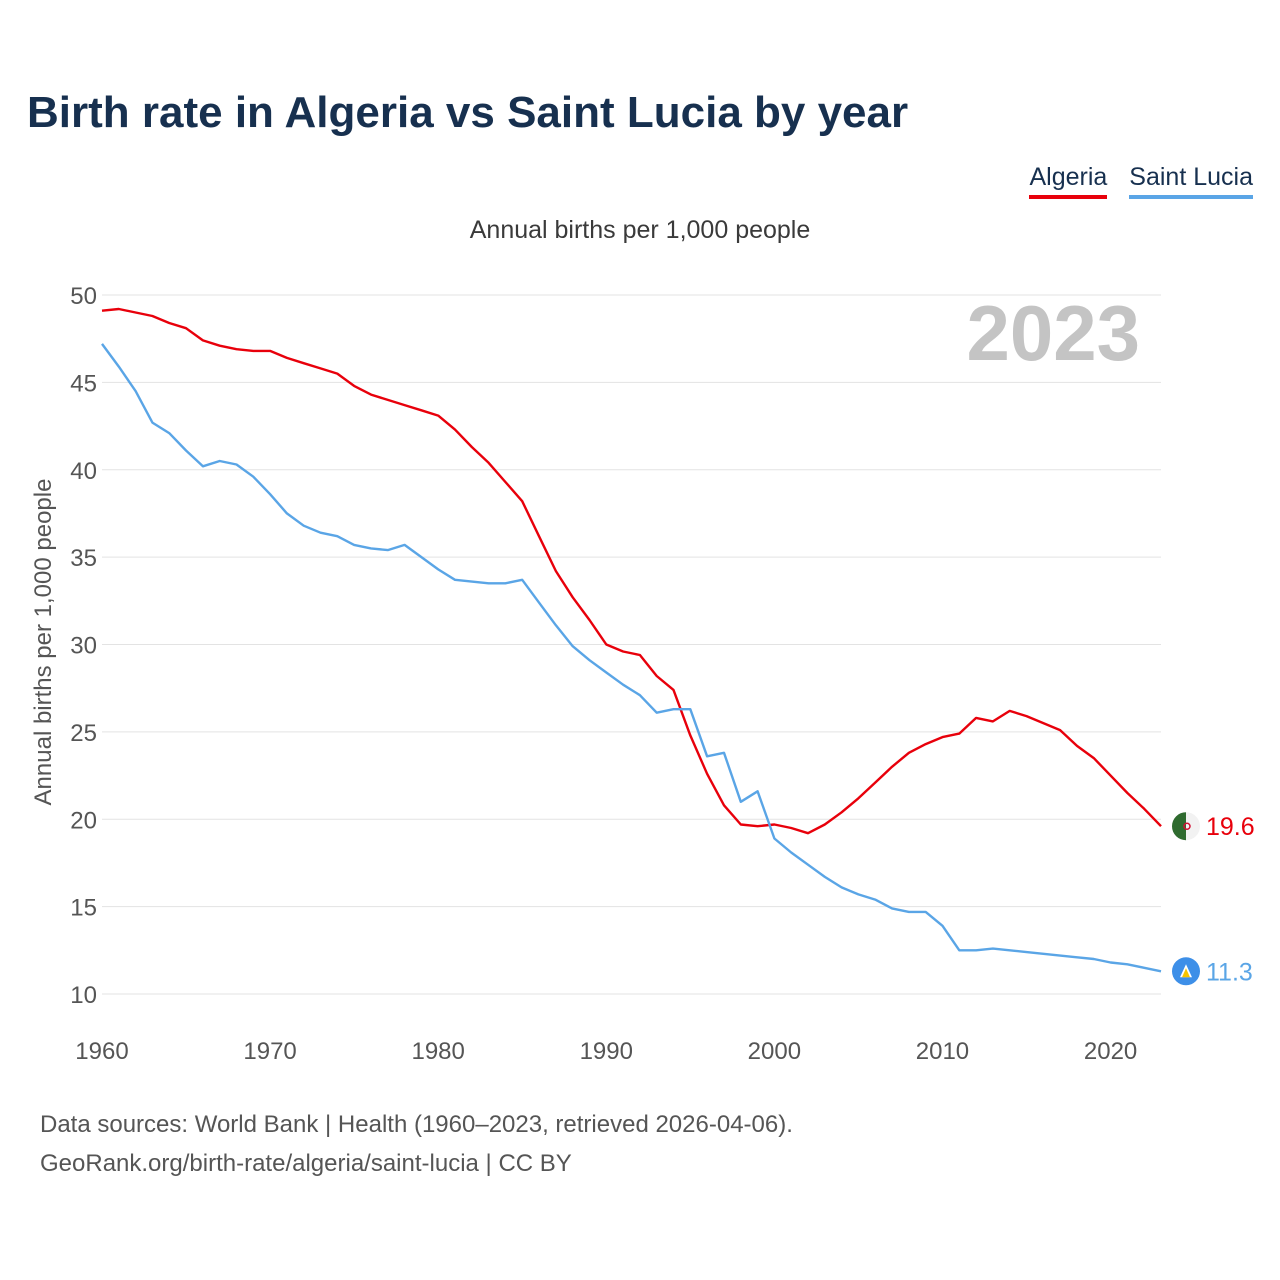 Image resolution: width=1280 pixels, height=1280 pixels. What do you see at coordinates (43, 642) in the screenshot?
I see `y-axis-label: Annual births per 1,000 people` at bounding box center [43, 642].